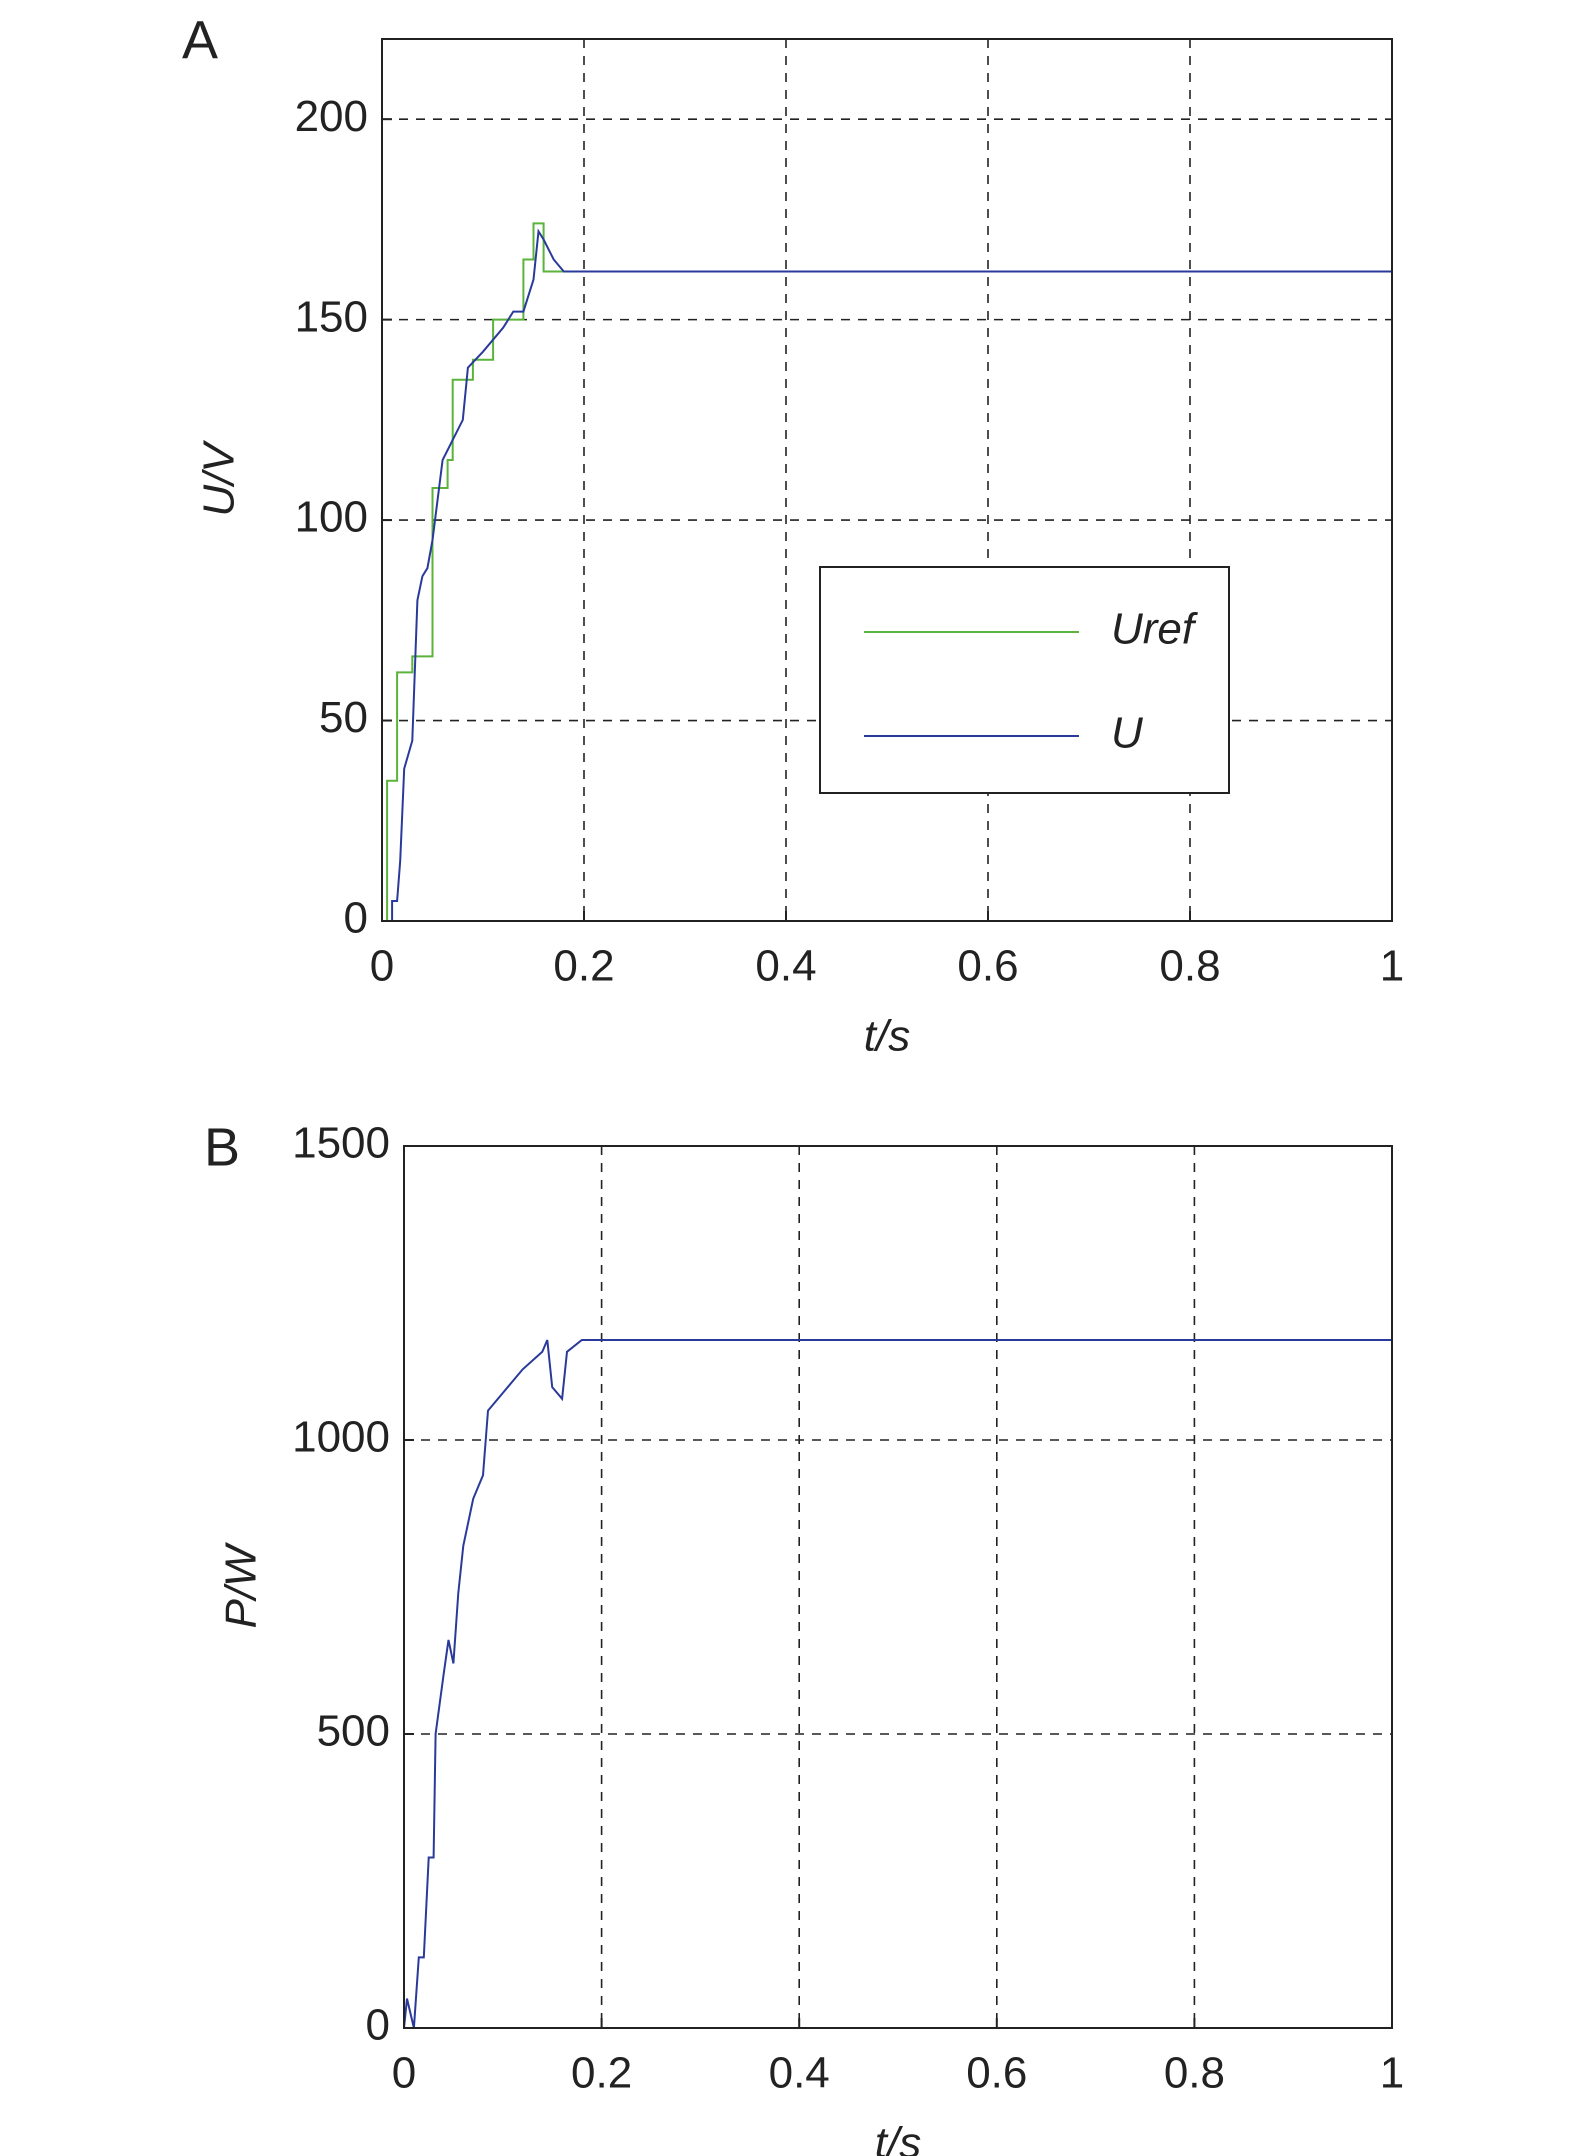 The width and height of the screenshot is (1575, 2156). What do you see at coordinates (331, 316) in the screenshot?
I see `y-tick-label: 150` at bounding box center [331, 316].